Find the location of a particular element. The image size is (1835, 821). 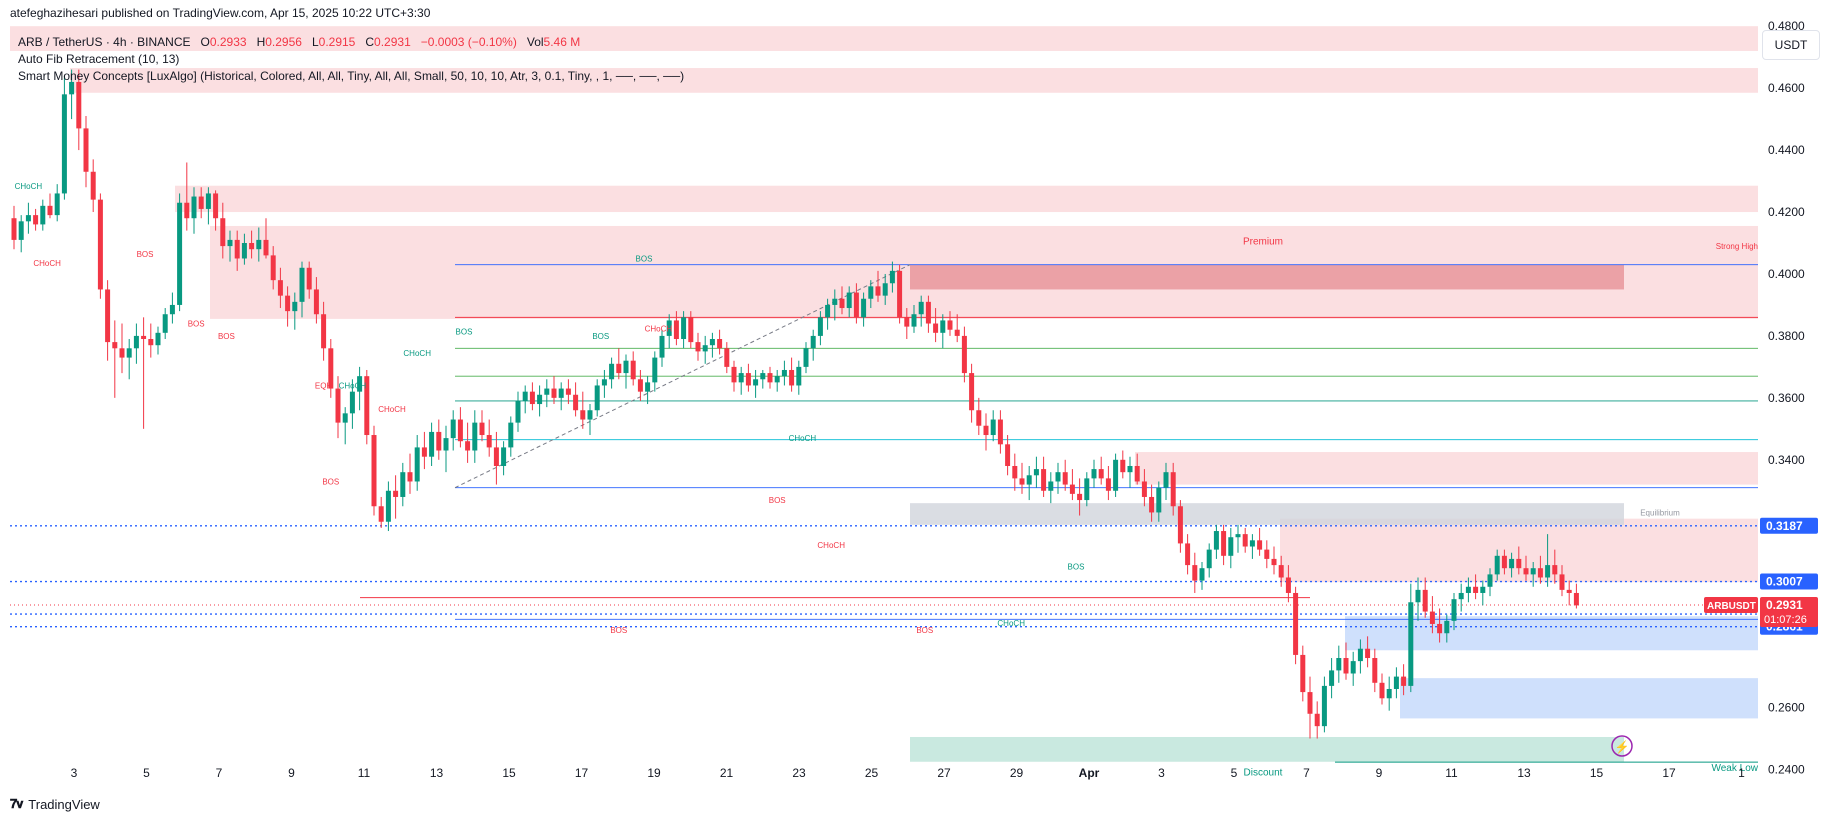

price-tag-label: 0.3187 is located at coordinates (1784, 526).